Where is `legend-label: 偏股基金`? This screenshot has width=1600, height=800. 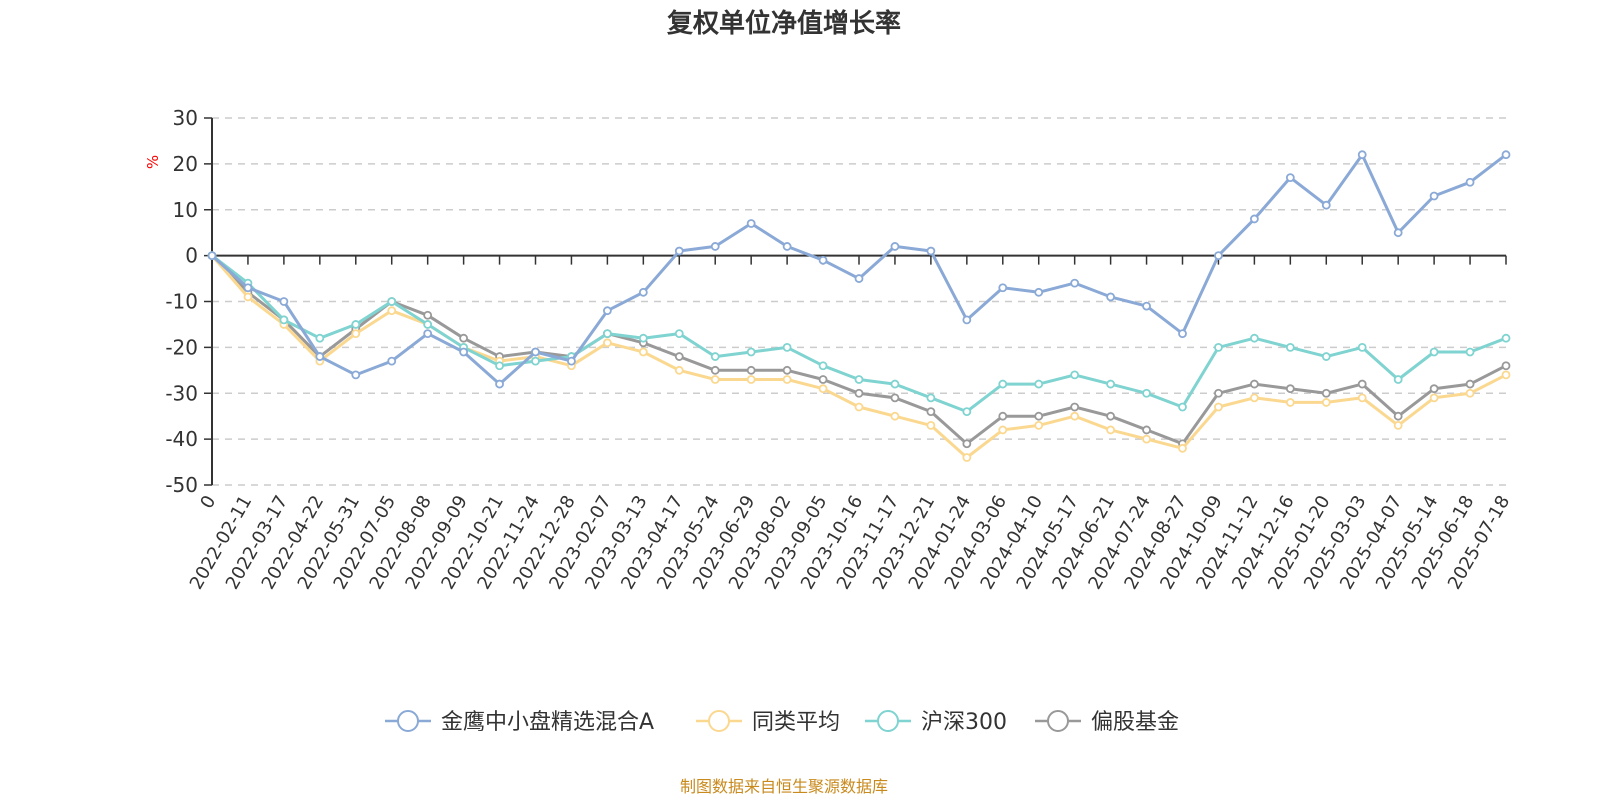
legend-label: 偏股基金 is located at coordinates (1135, 722).